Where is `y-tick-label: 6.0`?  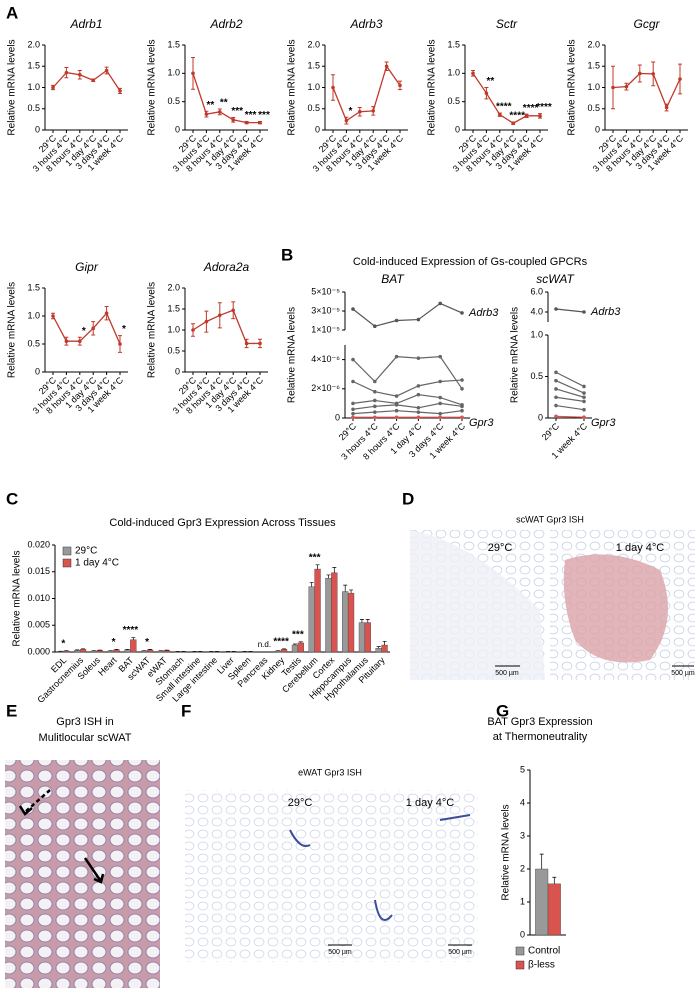
y-tick-label: 6.0 is located at coordinates (536, 291).